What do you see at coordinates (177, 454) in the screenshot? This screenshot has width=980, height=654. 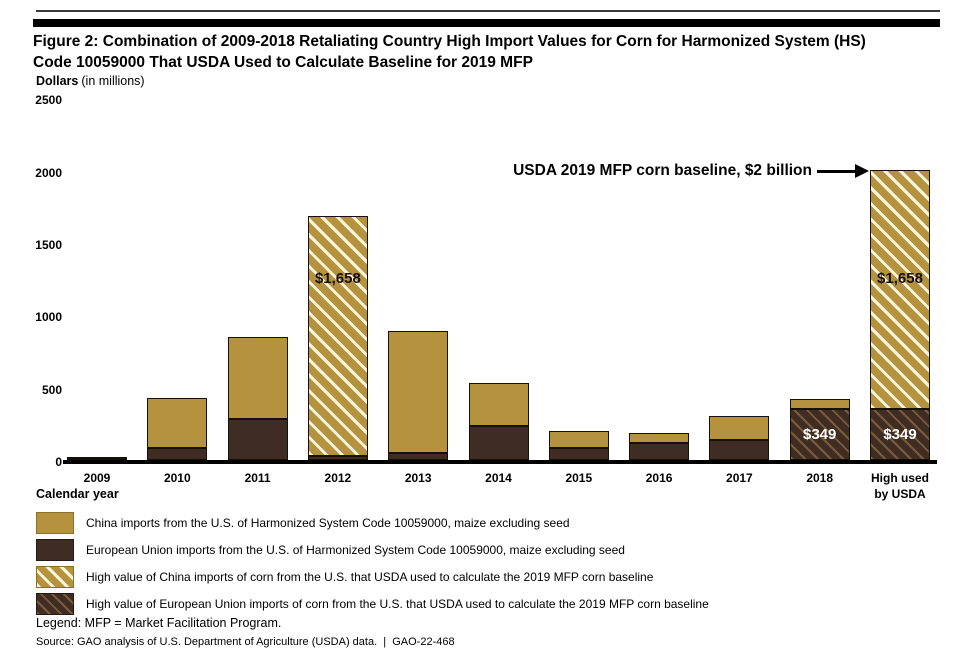 I see `bar-2010-eu-segment` at bounding box center [177, 454].